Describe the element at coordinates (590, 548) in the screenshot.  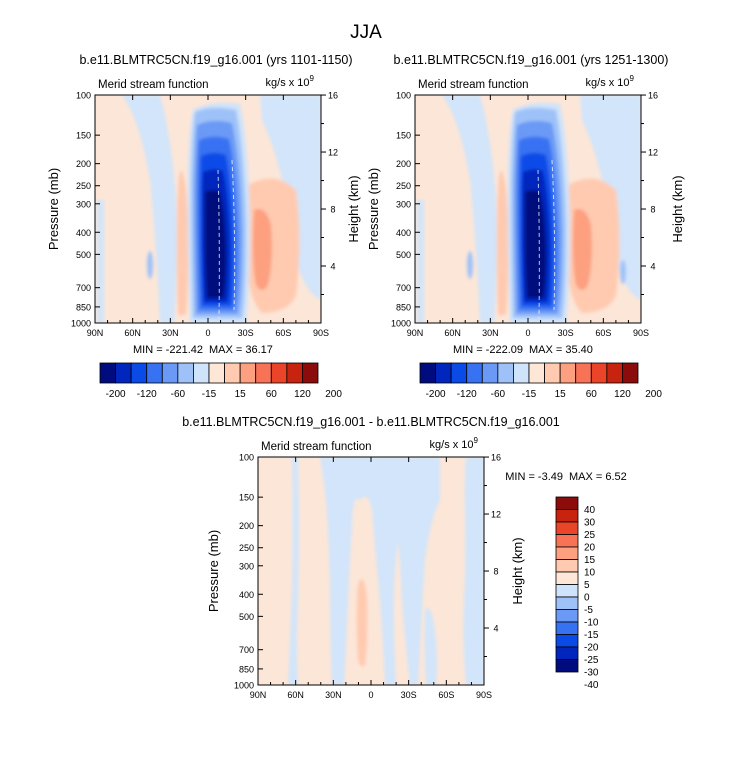
I see `panel-c-colorbar-label: 20` at that location.